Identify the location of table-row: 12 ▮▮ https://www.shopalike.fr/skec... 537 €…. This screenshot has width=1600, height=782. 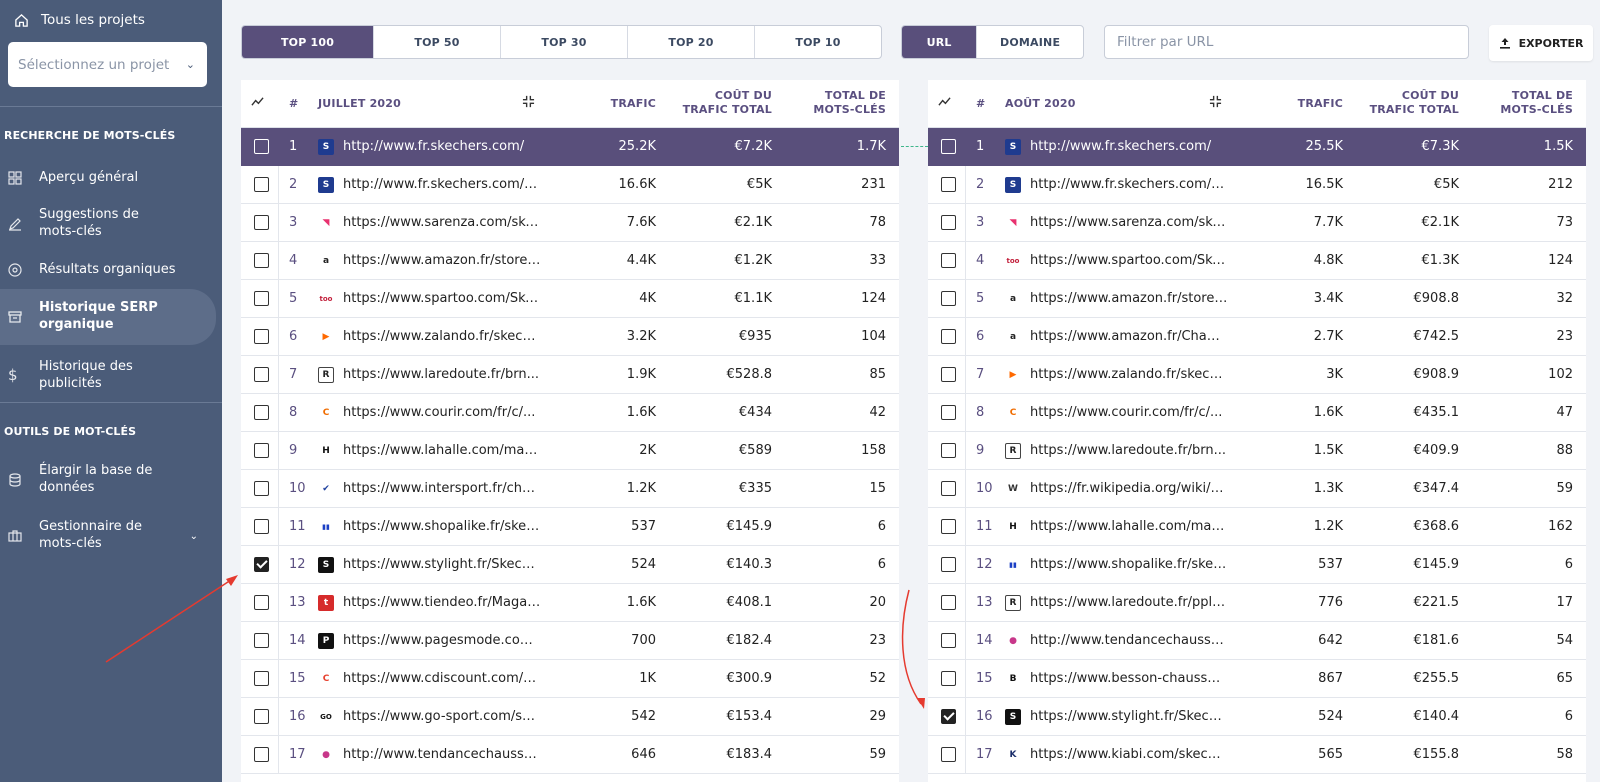
(1257, 565).